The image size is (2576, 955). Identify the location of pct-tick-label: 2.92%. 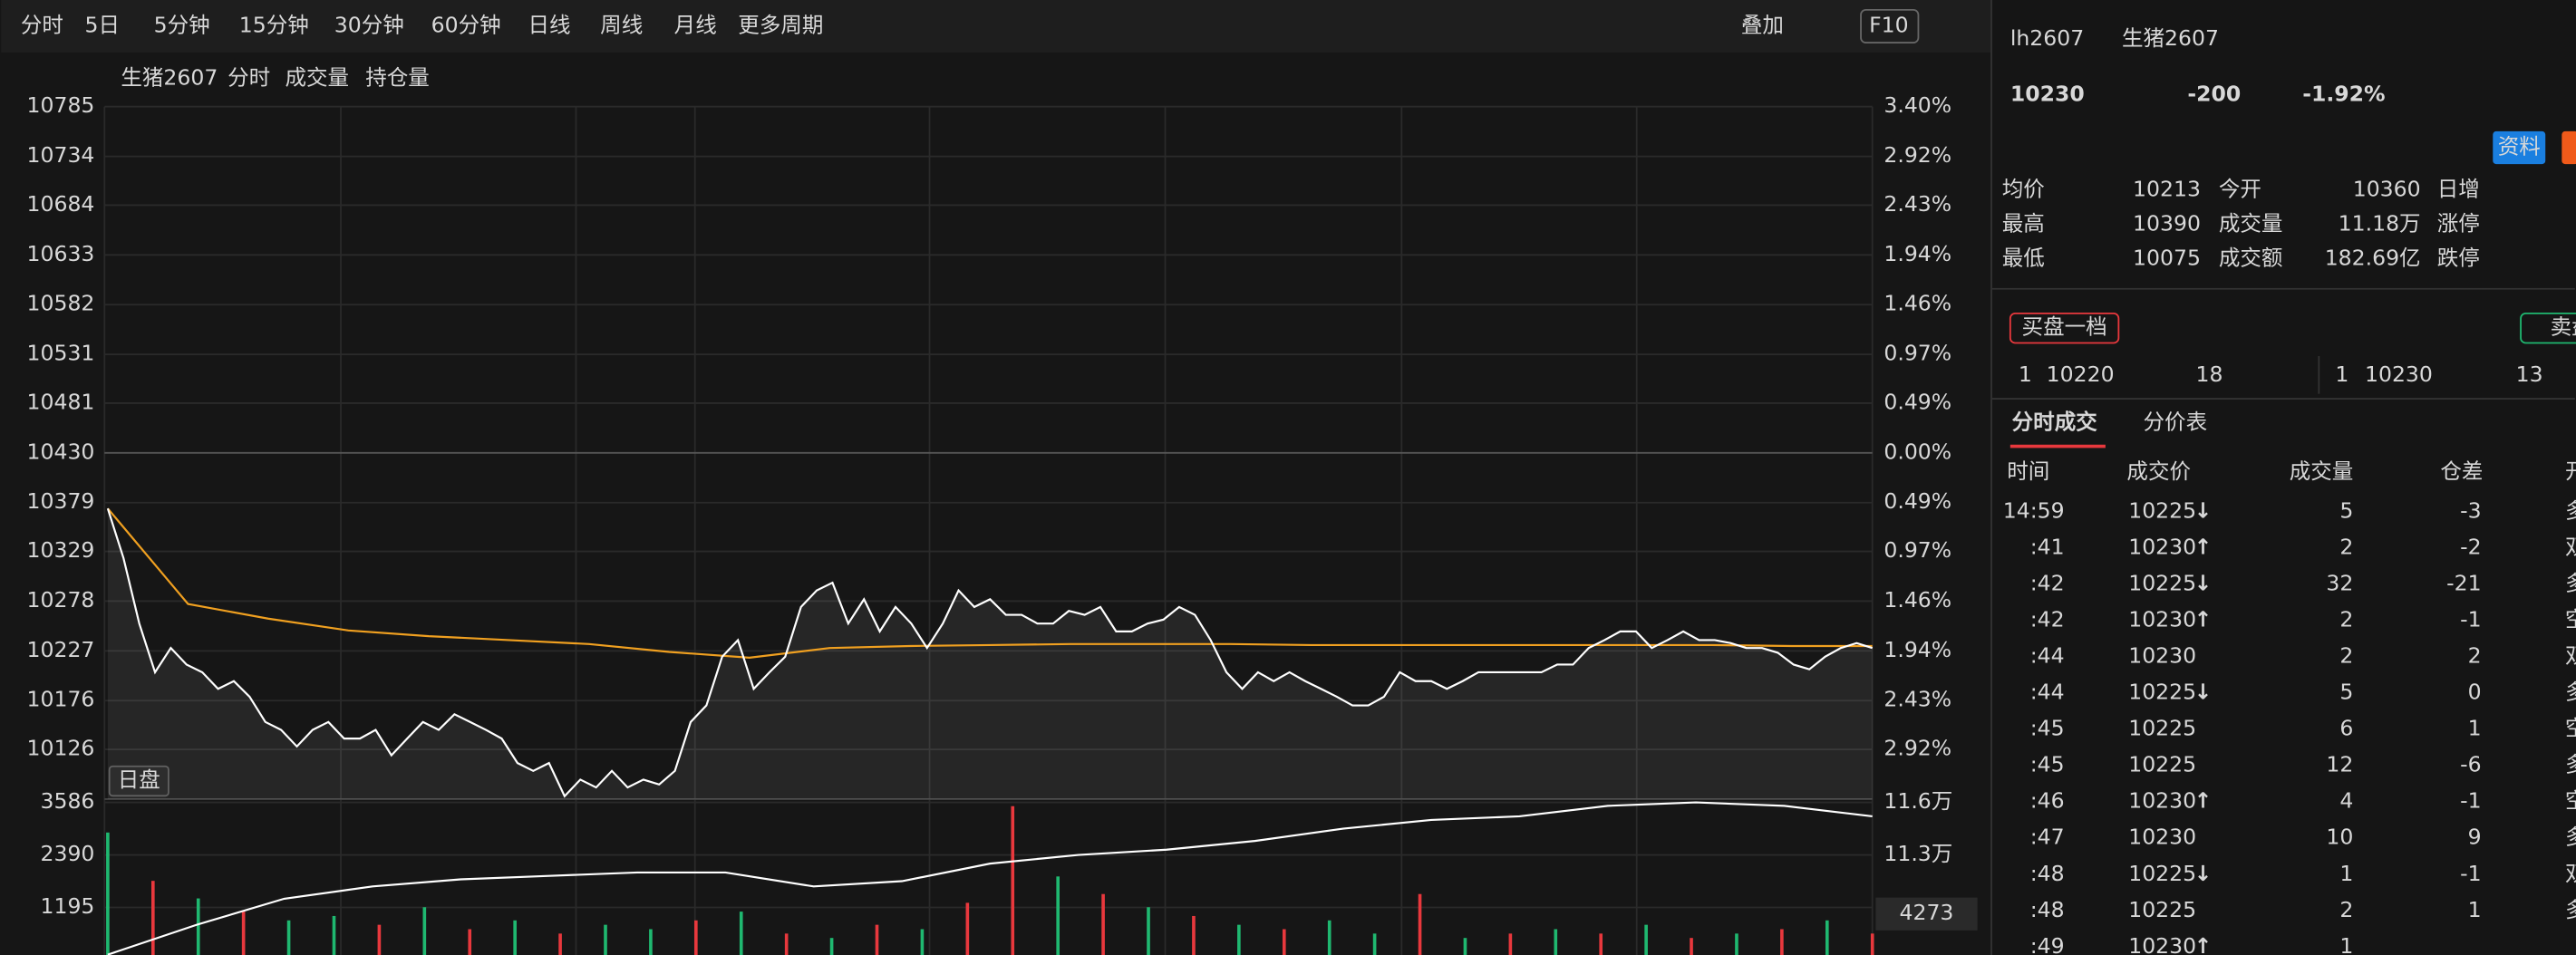
(1917, 155).